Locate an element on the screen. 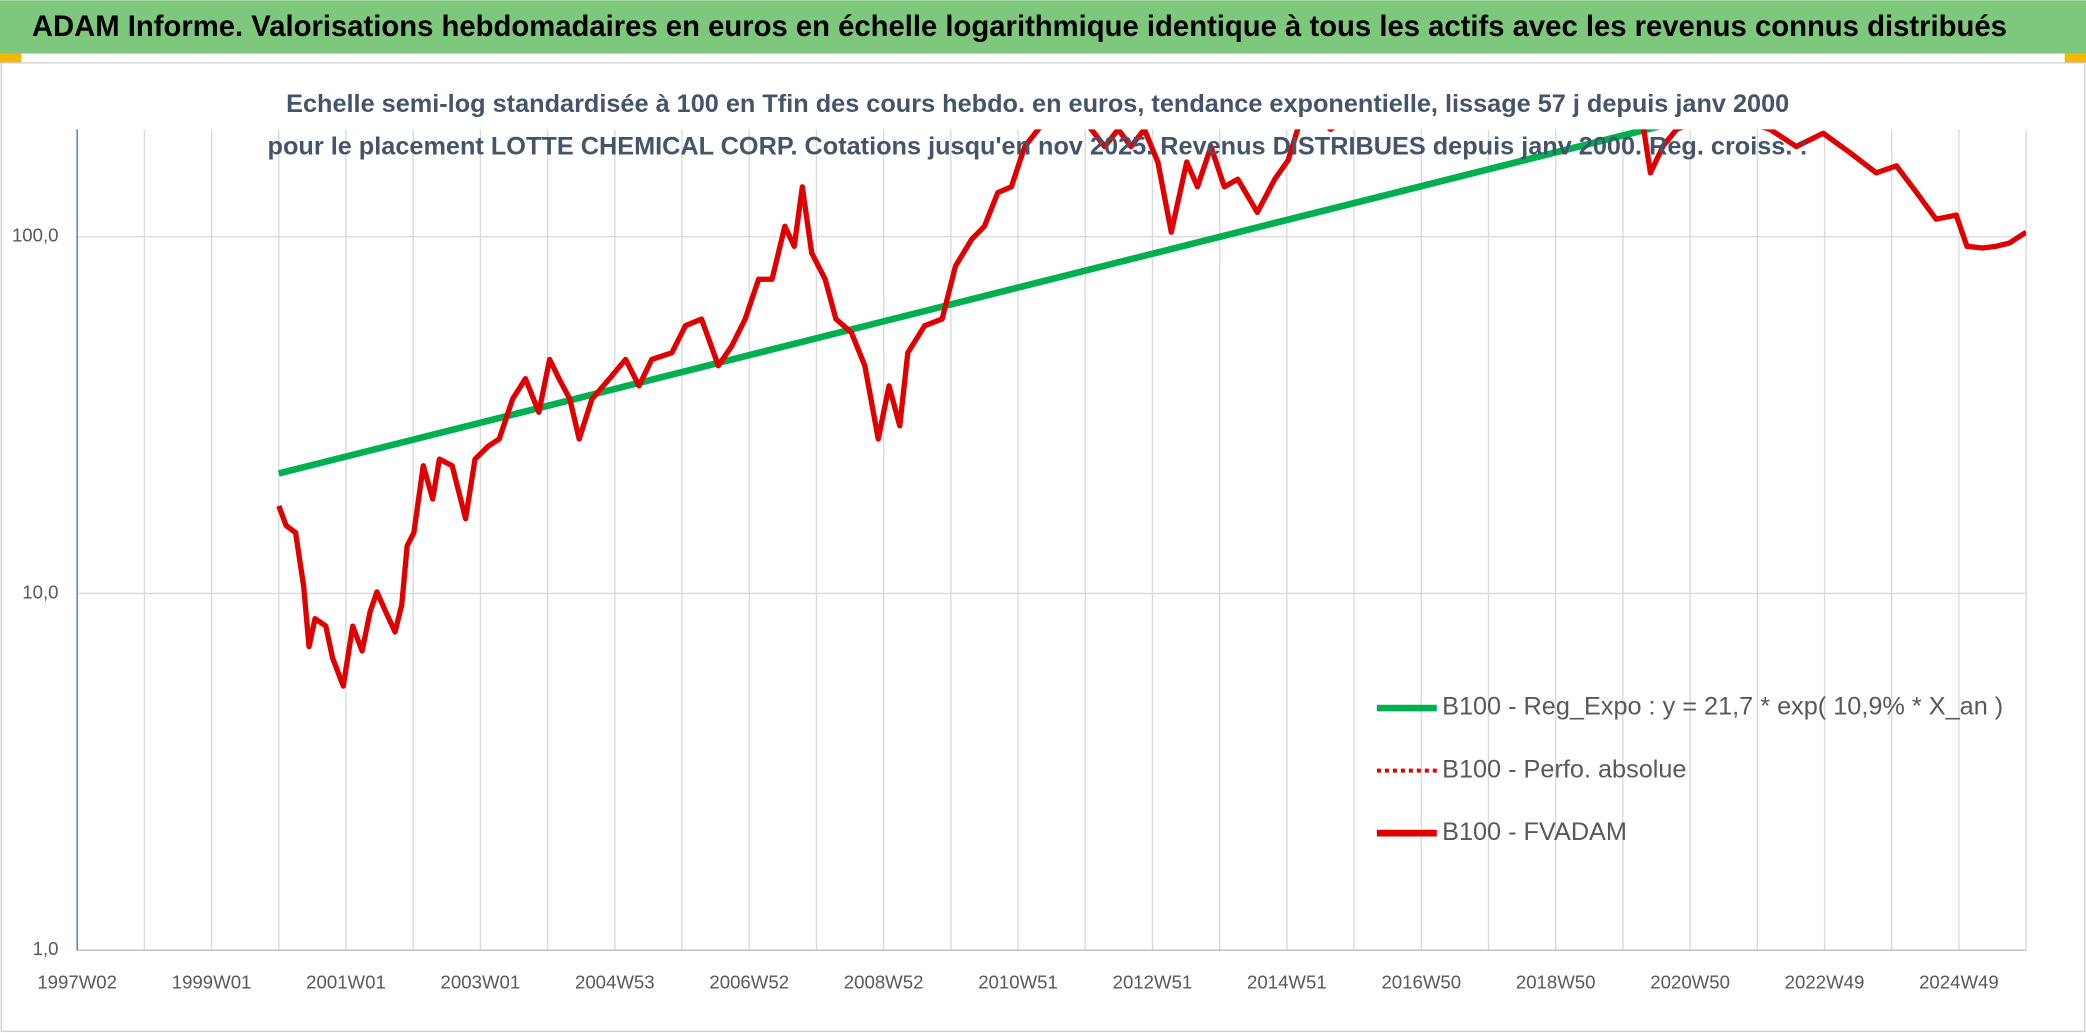 The width and height of the screenshot is (2086, 1033). x-tick-label: 2001W01 is located at coordinates (346, 981).